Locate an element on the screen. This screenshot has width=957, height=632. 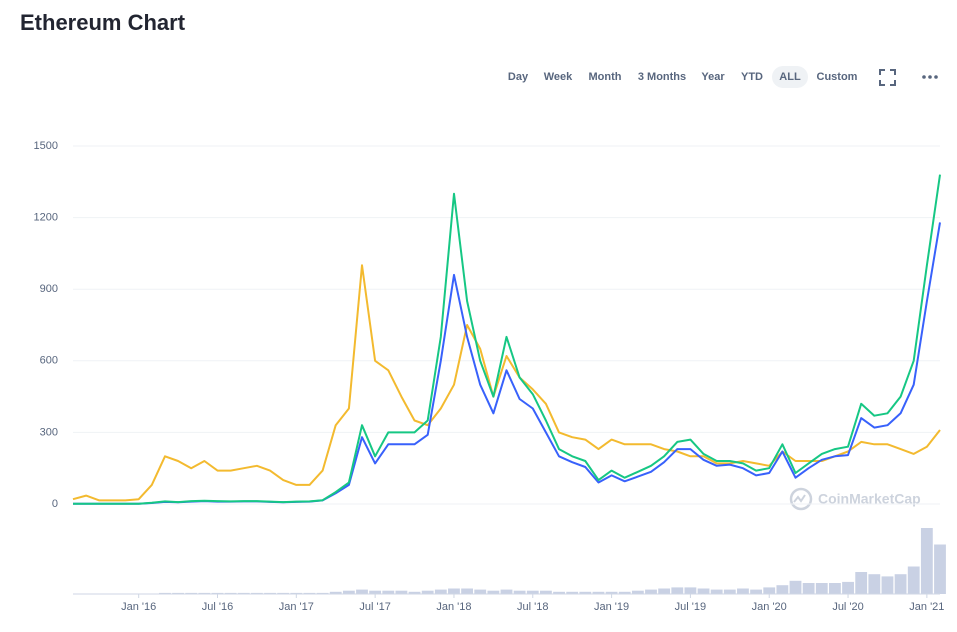
range-button: Custom is located at coordinates (837, 77).